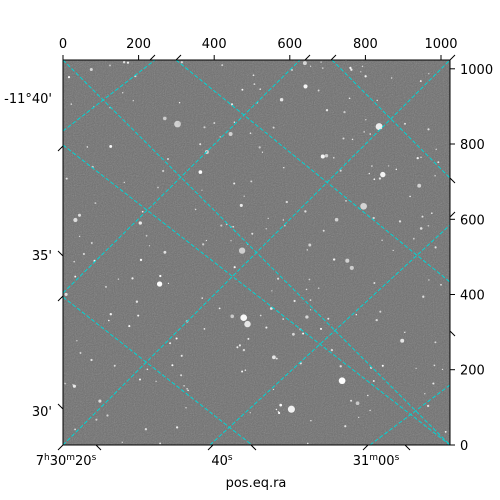 The image size is (500, 500). What do you see at coordinates (42, 256) in the screenshot?
I see `dec-tick-label: 35'` at bounding box center [42, 256].